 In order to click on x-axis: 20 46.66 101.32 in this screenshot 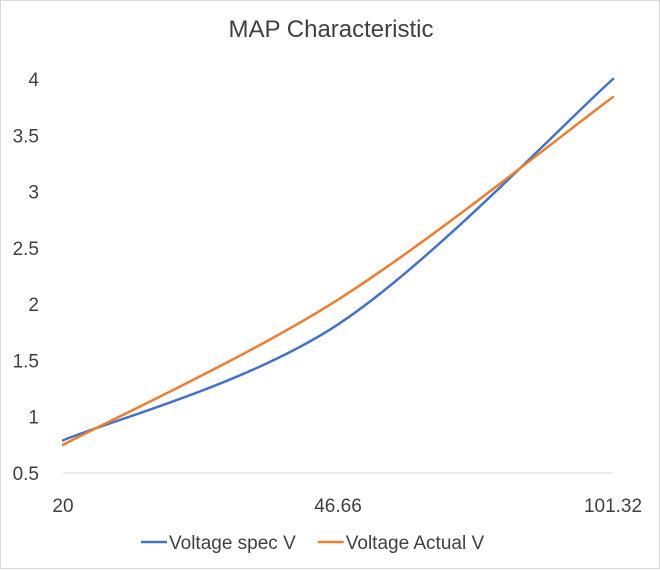, I will do `click(347, 506)`.